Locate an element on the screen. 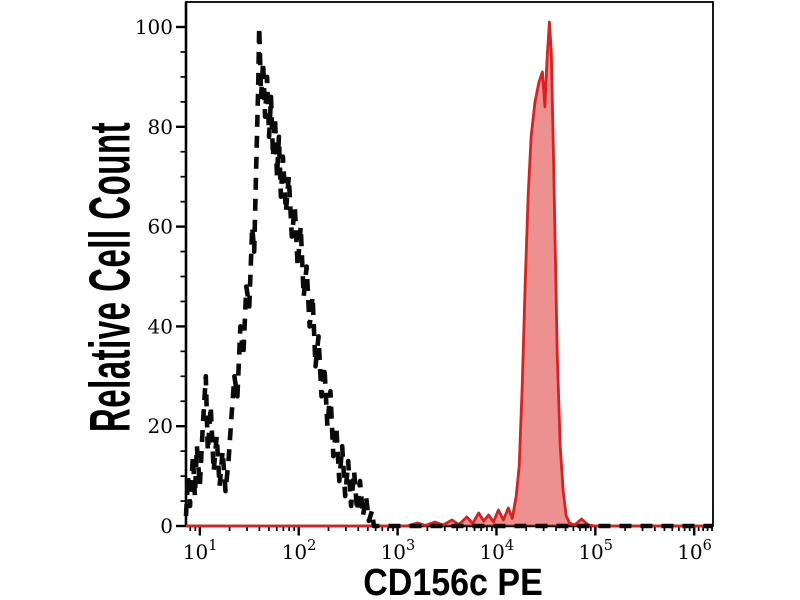  x-tick-label: 10⁴ is located at coordinates (496, 551).